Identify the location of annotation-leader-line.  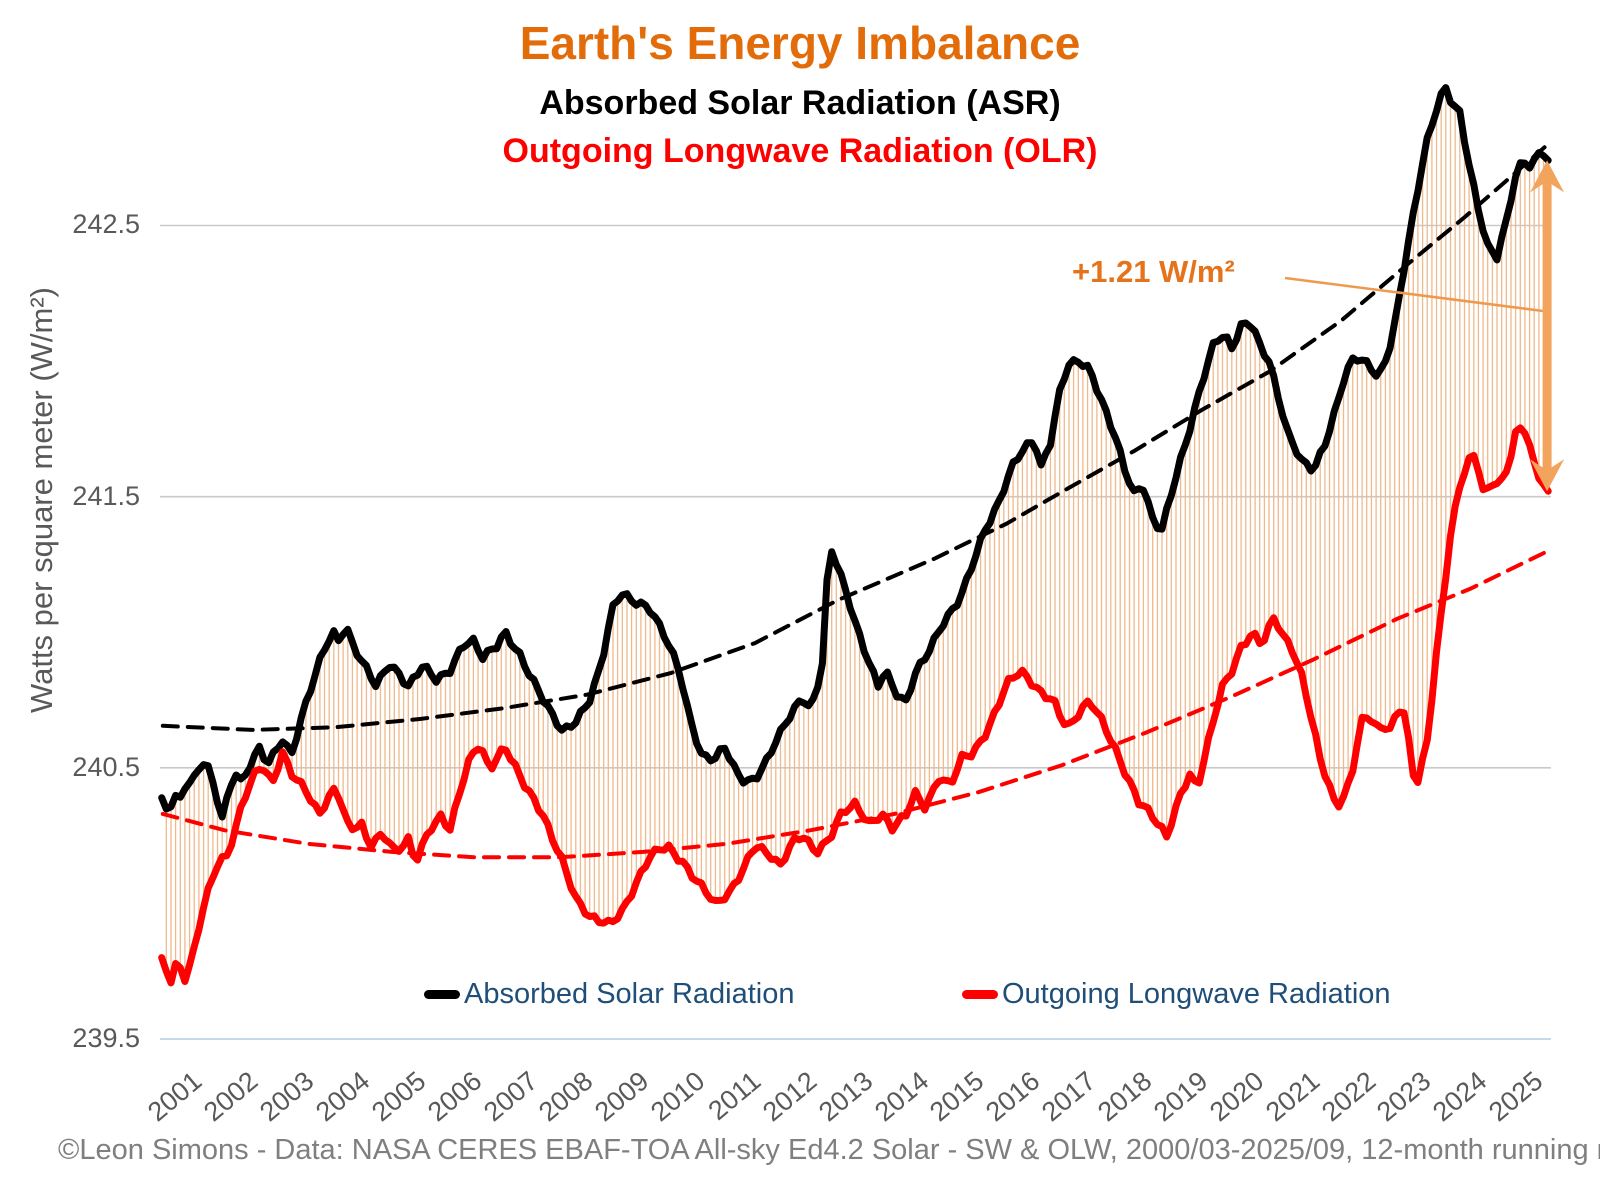
(1414, 294).